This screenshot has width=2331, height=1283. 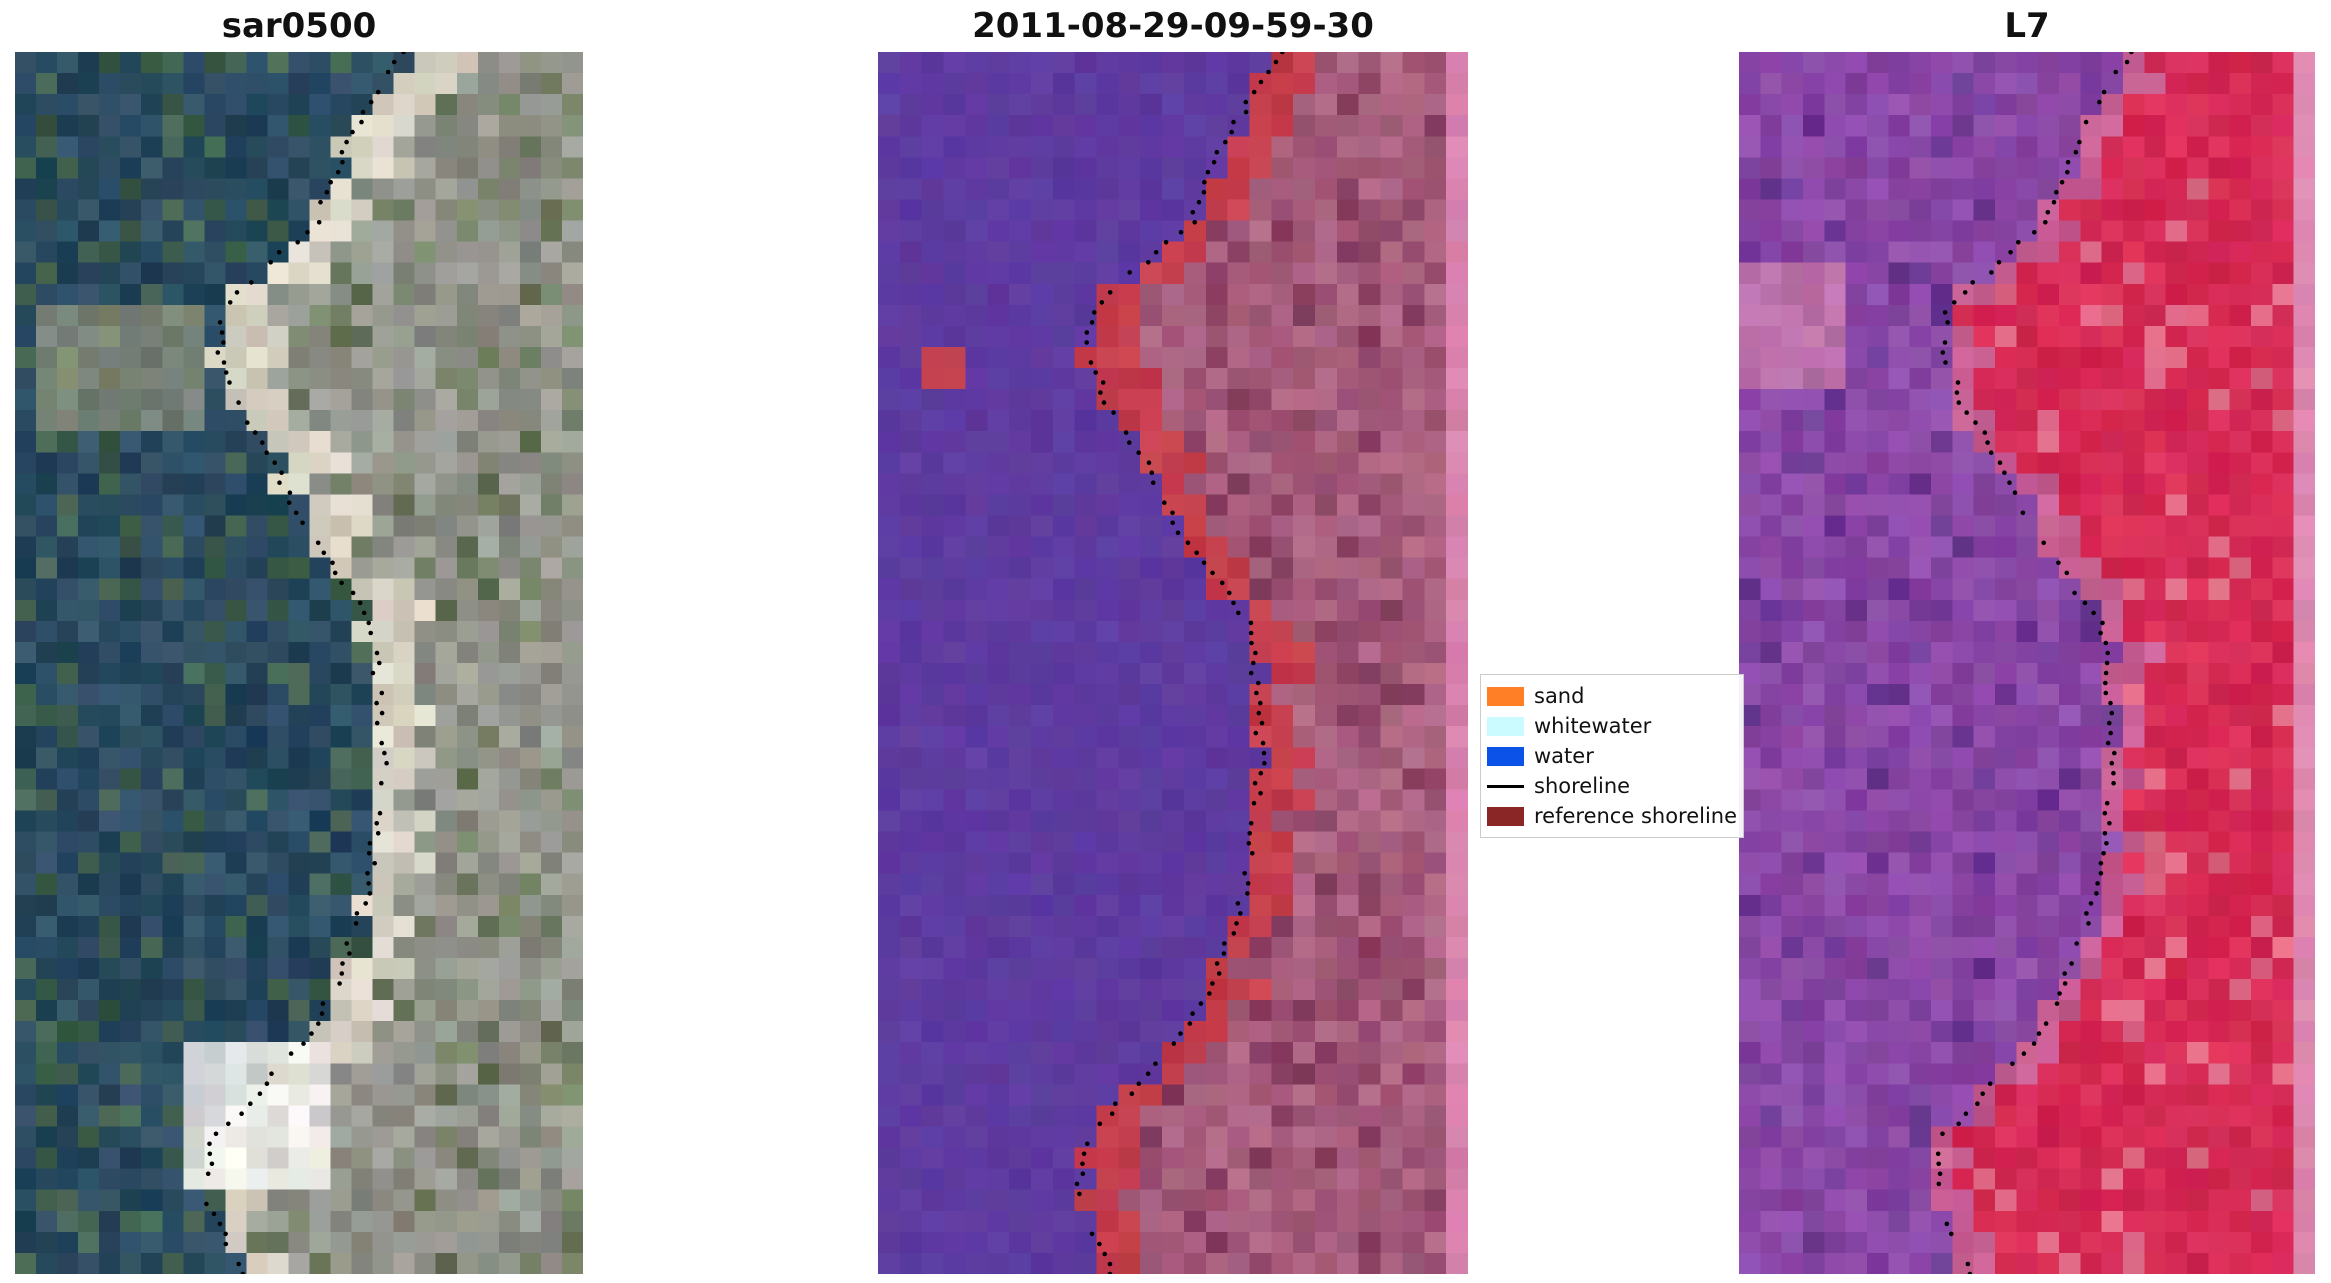 What do you see at coordinates (1564, 756) in the screenshot?
I see `legend-item-label: water` at bounding box center [1564, 756].